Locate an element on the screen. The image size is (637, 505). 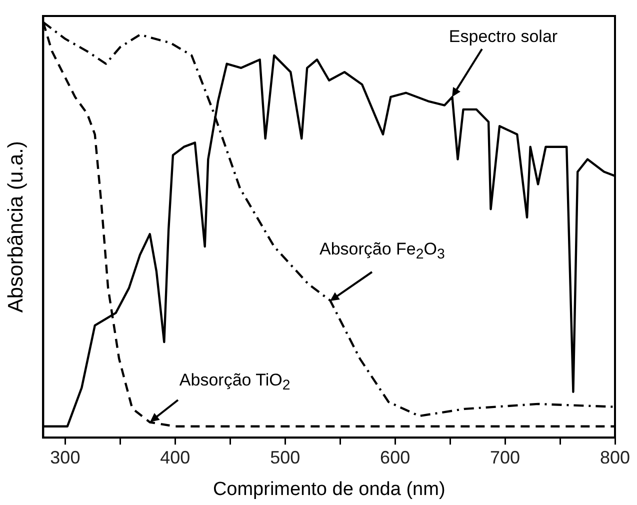
x-tick-label: 700 is located at coordinates (505, 457).